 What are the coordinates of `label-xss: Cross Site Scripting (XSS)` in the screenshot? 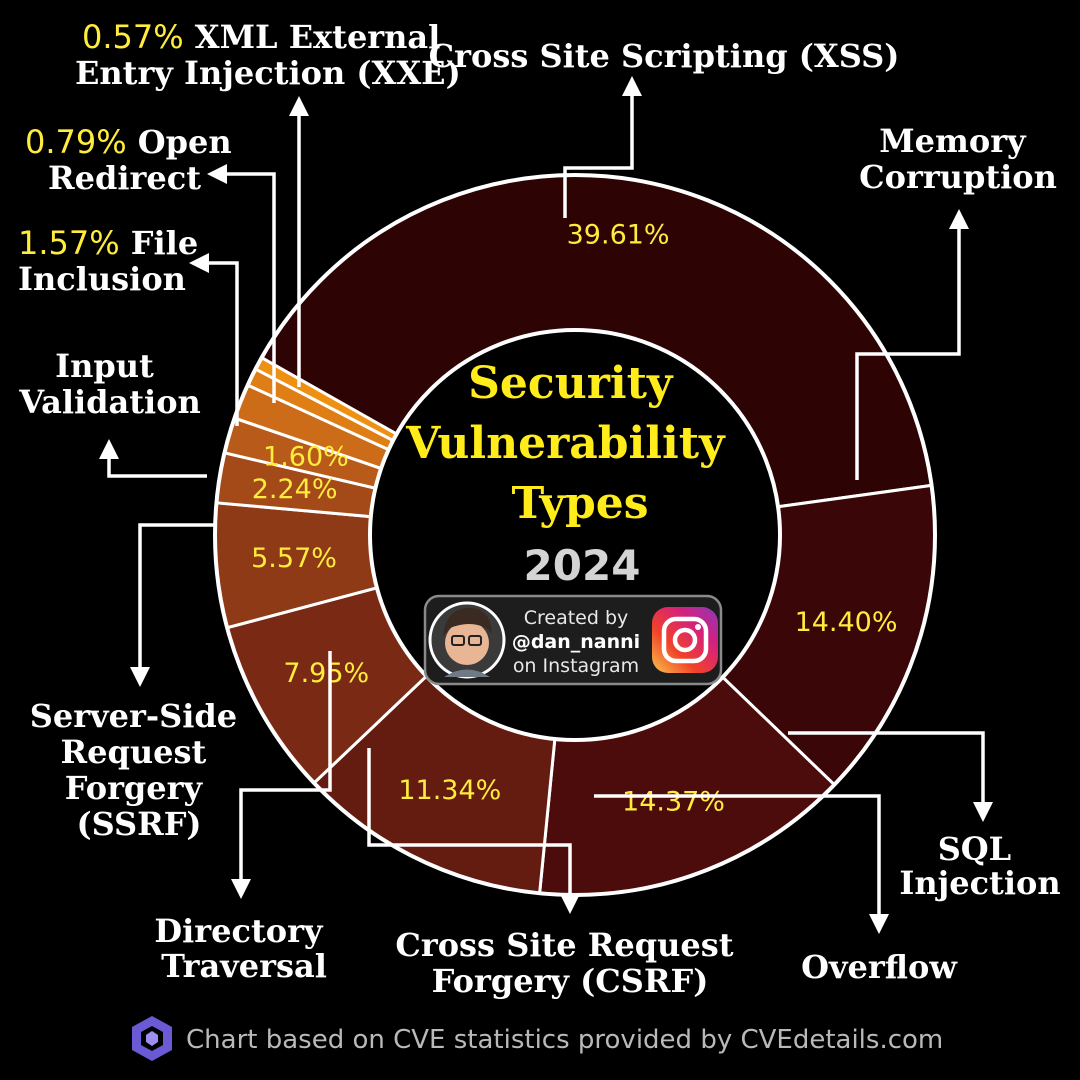 It's located at (664, 56).